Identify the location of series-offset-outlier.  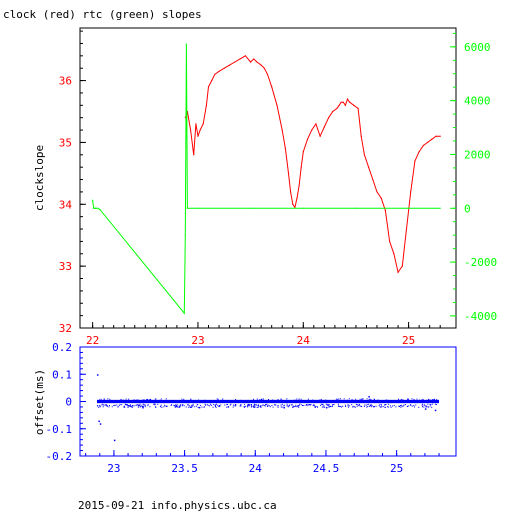
(425, 409).